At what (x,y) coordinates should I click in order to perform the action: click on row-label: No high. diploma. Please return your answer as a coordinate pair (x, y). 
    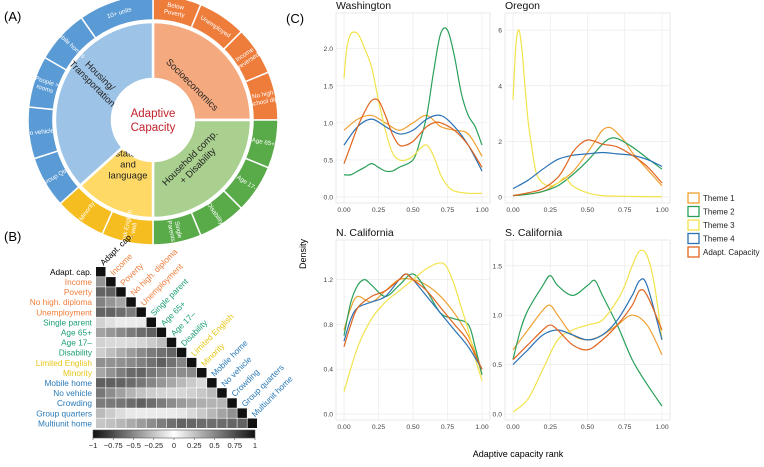
    Looking at the image, I should click on (61, 302).